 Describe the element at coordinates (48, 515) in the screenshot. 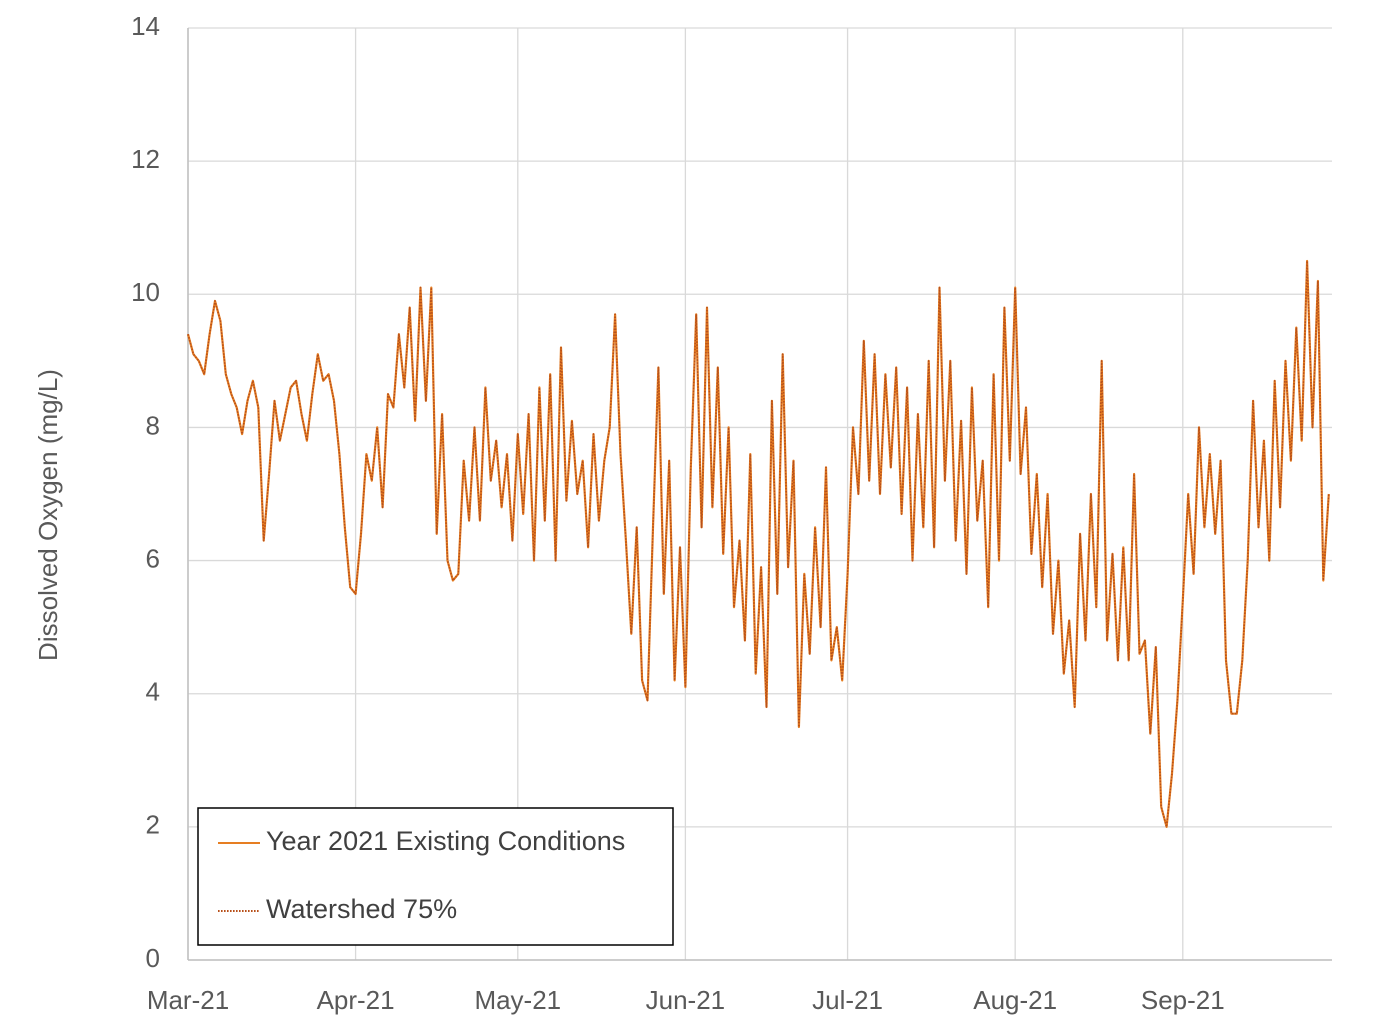

I see `y-axis-label: Dissolved Oxygen (mg/L)` at that location.